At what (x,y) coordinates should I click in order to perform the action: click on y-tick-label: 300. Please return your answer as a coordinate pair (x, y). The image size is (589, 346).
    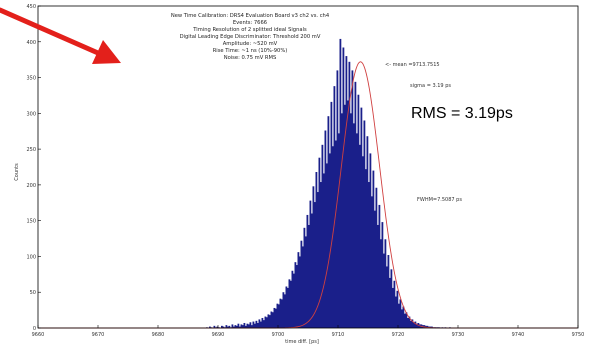
    Looking at the image, I should click on (31, 114).